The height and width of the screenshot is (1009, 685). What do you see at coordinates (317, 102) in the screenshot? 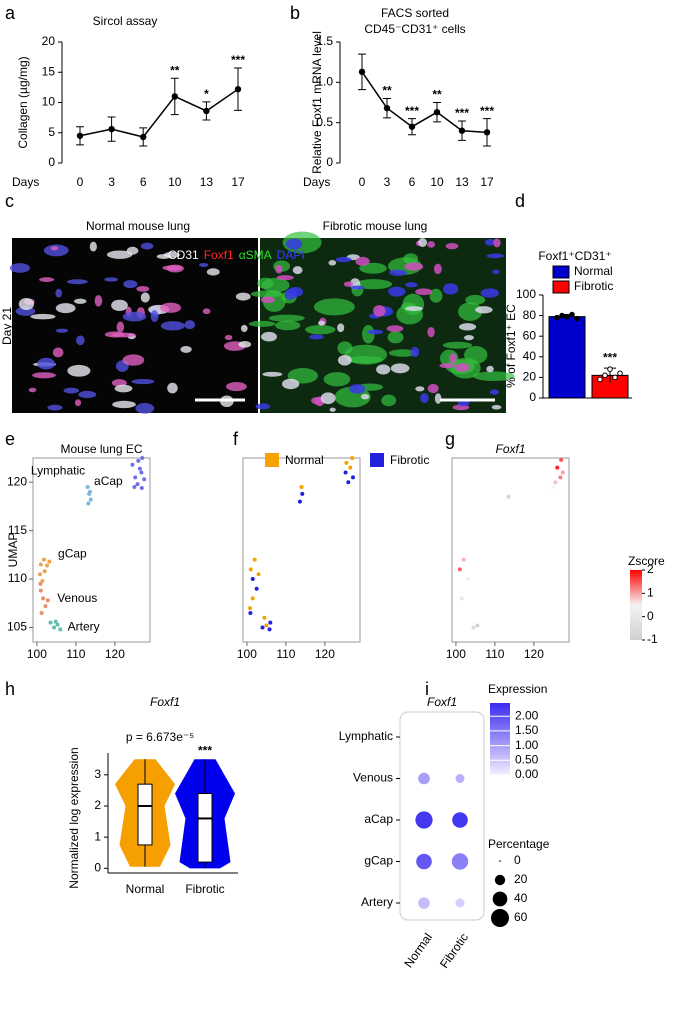
I see `y-axis-label: Relative Foxf1 mRNA level` at bounding box center [317, 102].